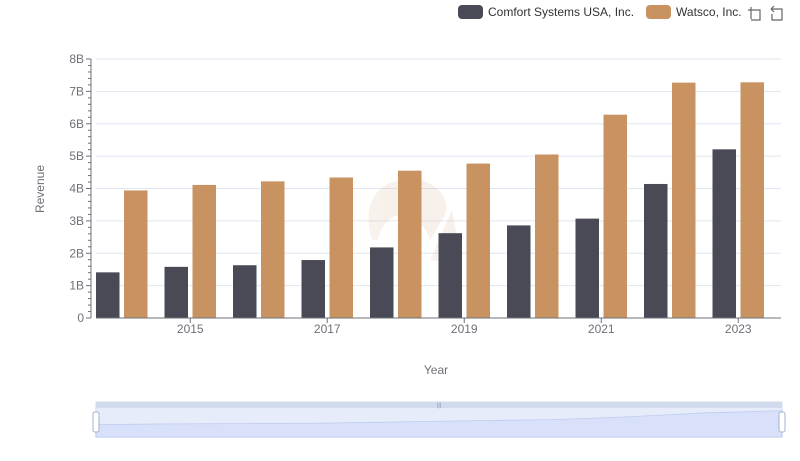 This screenshot has width=800, height=461. I want to click on bar-comfort-systems-2022, so click(656, 250).